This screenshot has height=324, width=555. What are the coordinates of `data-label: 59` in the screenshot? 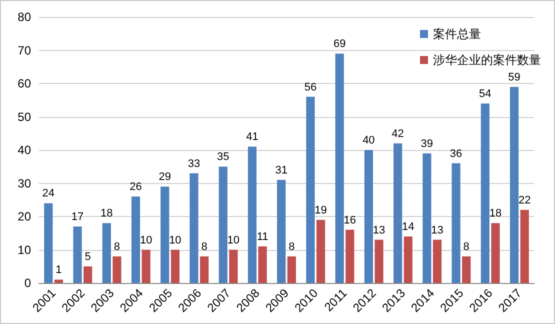 It's located at (514, 77).